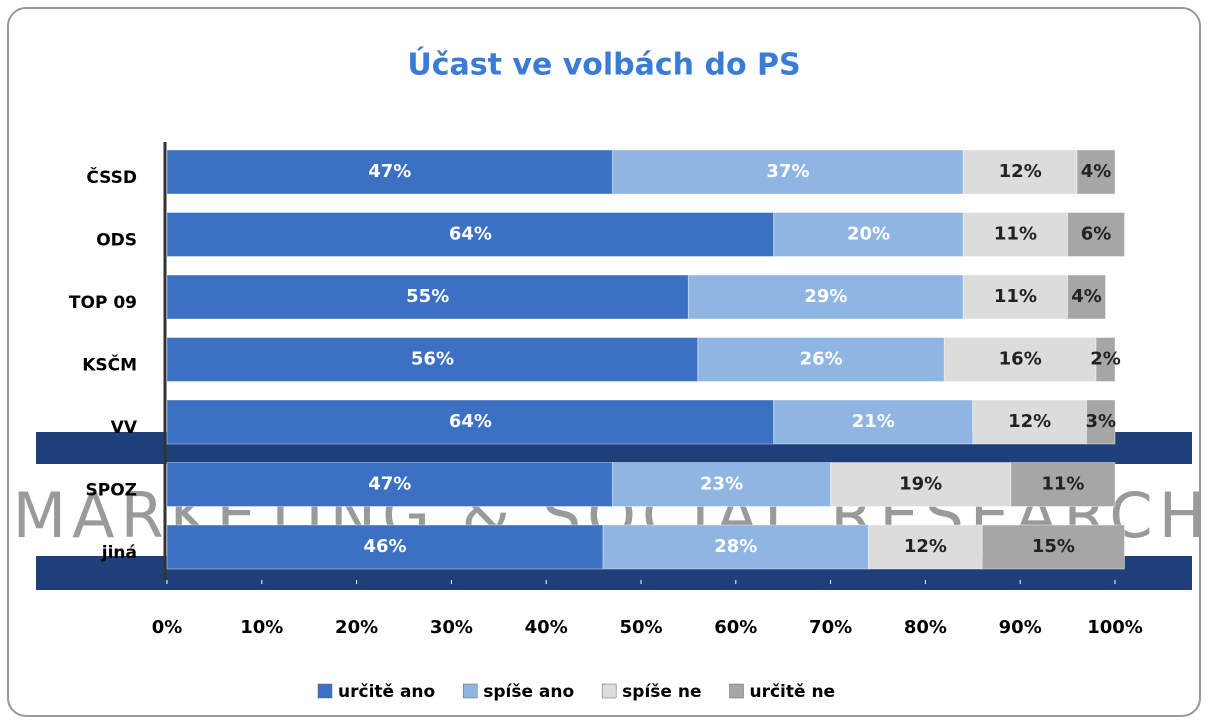 This screenshot has height=724, width=1208. Describe the element at coordinates (528, 692) in the screenshot. I see `legend-label: spíše ano` at that location.